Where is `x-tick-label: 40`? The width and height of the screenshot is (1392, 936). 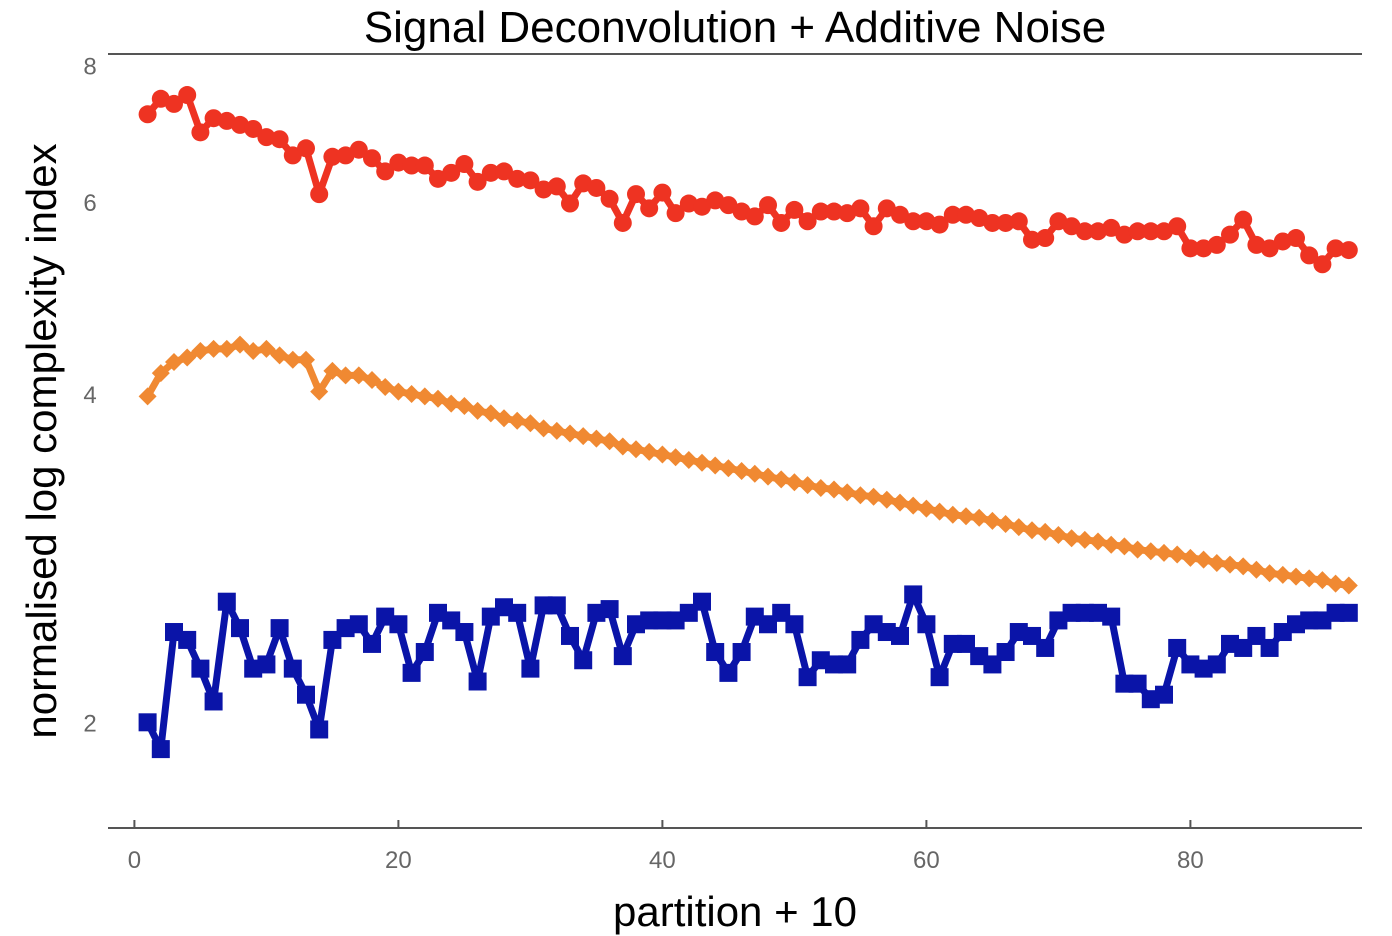 x-tick-label: 40 is located at coordinates (662, 860).